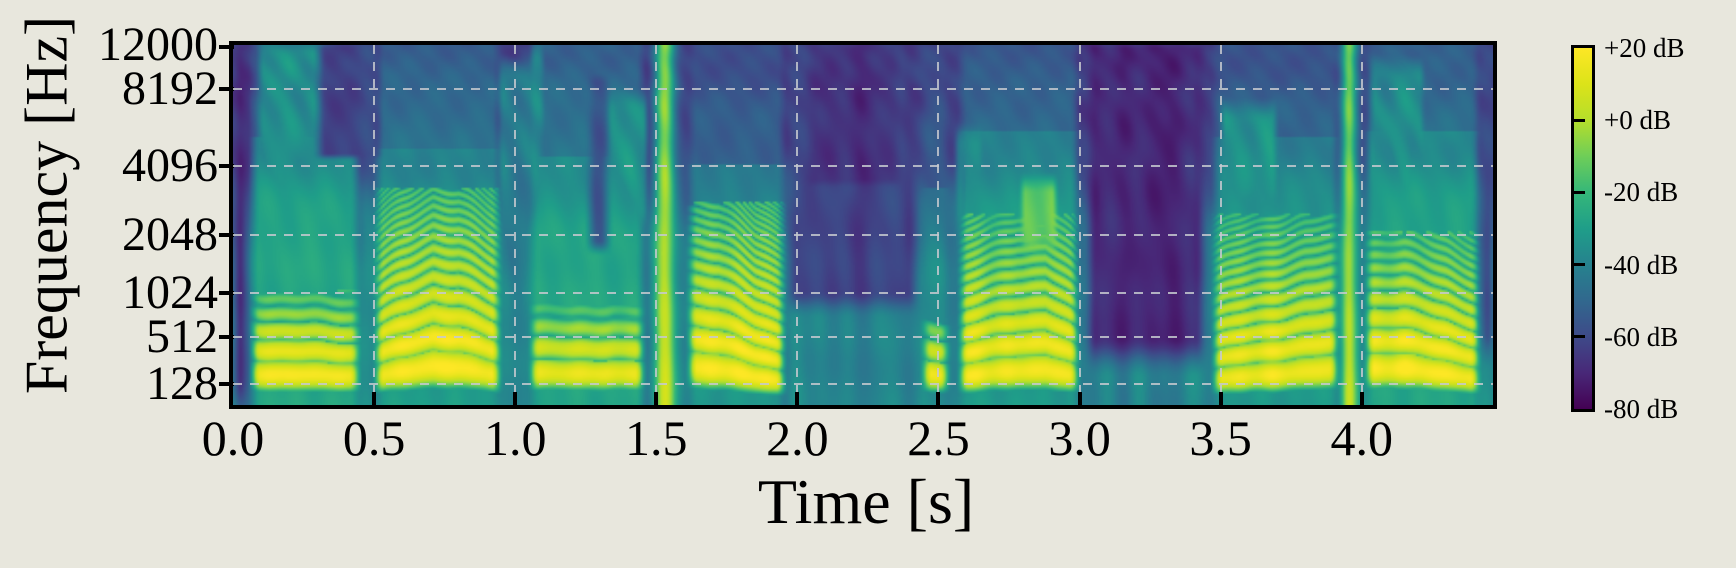 This screenshot has height=568, width=1736. I want to click on x-tick-label: 4.0, so click(1362, 438).